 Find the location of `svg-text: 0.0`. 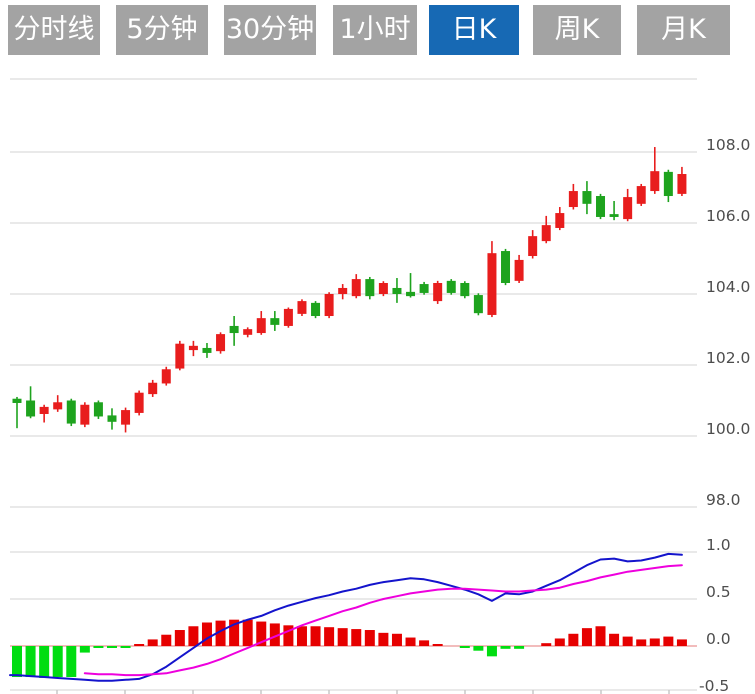

svg-text: 0.0 is located at coordinates (718, 639).